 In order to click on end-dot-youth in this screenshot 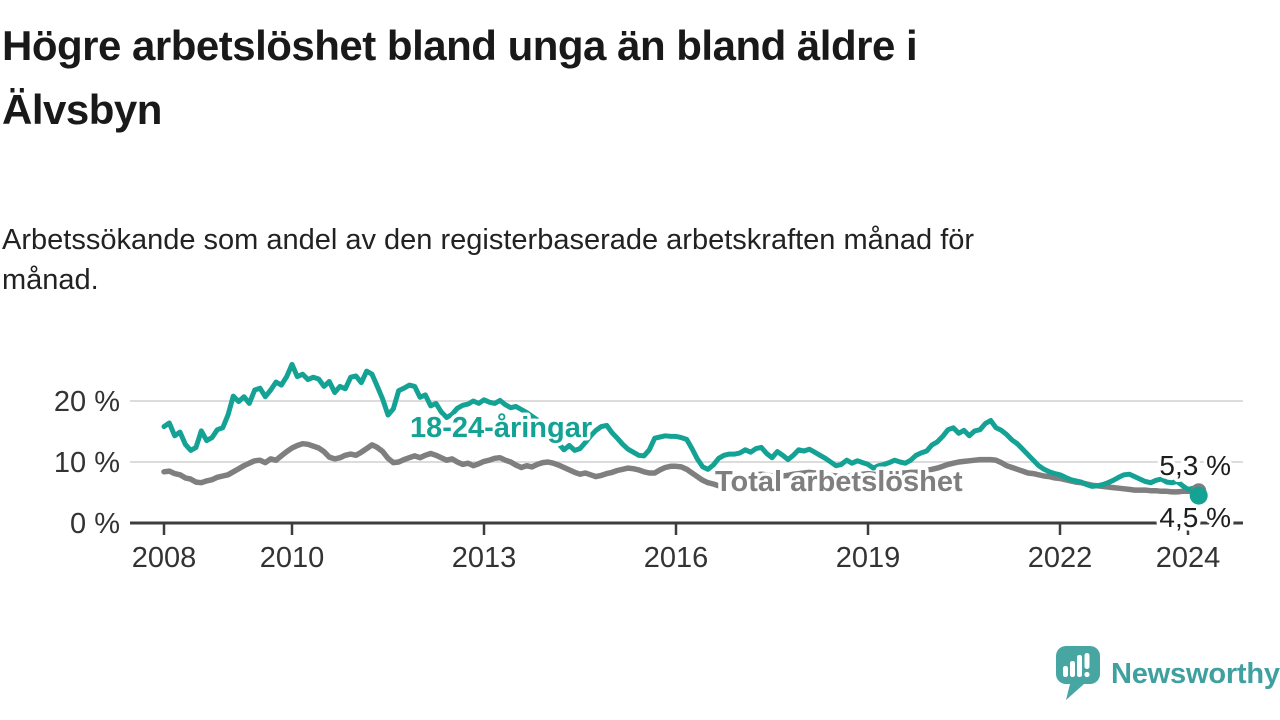, I will do `click(1198, 495)`.